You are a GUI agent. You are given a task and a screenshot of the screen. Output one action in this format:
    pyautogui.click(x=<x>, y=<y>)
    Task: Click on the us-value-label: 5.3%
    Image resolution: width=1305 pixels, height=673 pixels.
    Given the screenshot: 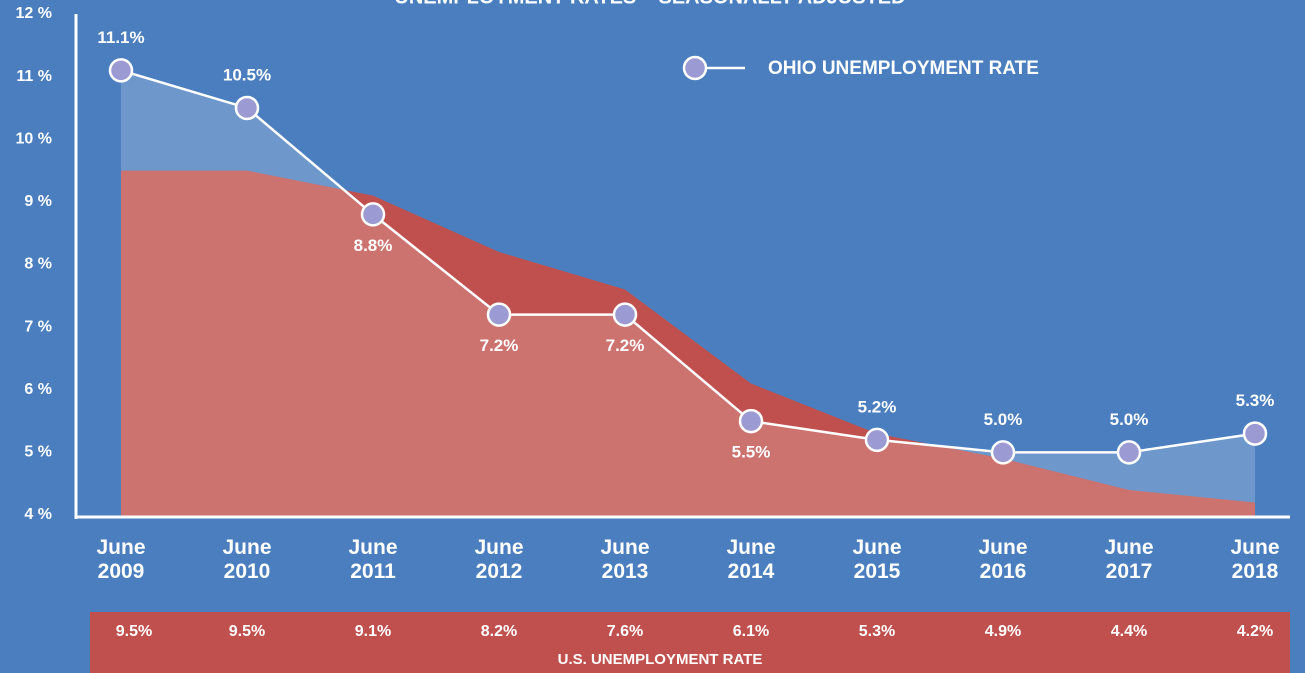 What is the action you would take?
    pyautogui.click(x=877, y=631)
    